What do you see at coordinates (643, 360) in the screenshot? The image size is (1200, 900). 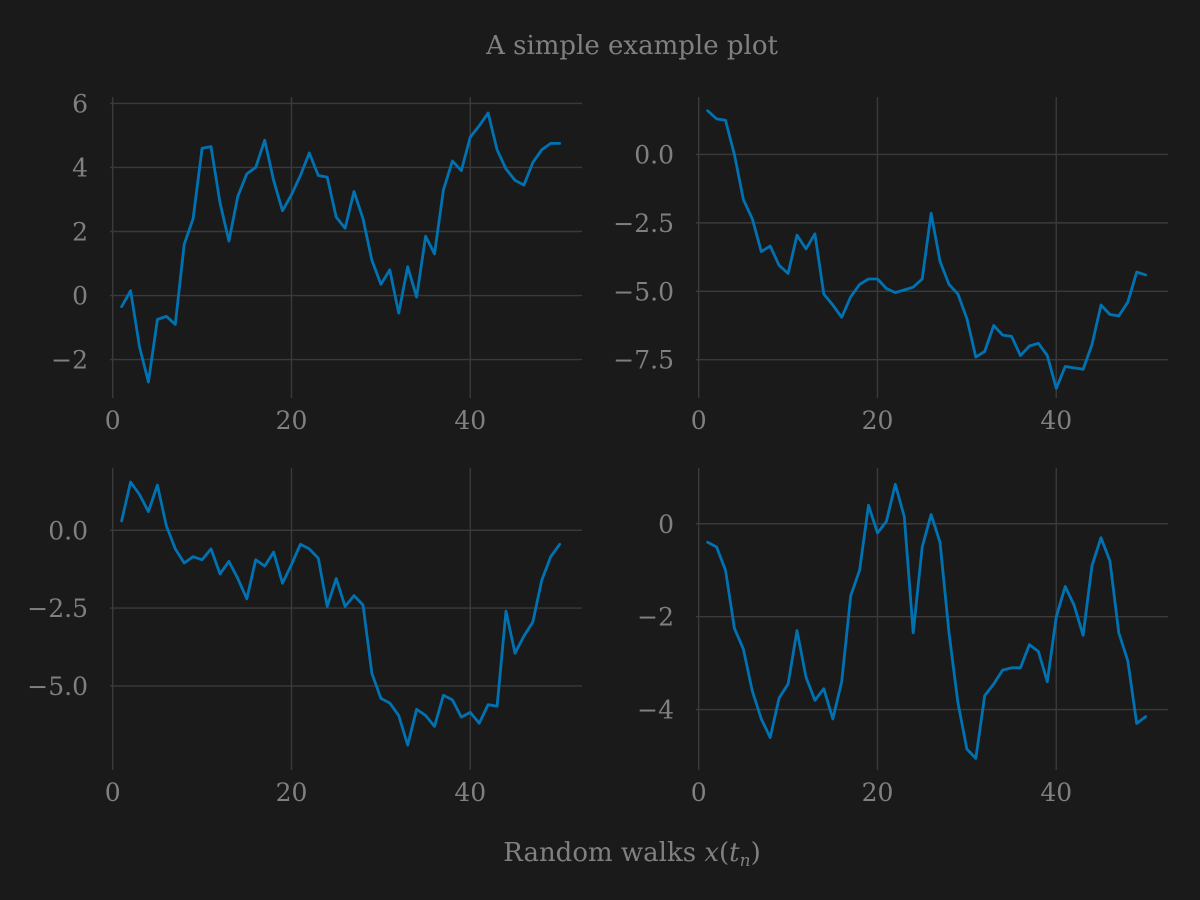 I see `y-tick-label: −7.5` at bounding box center [643, 360].